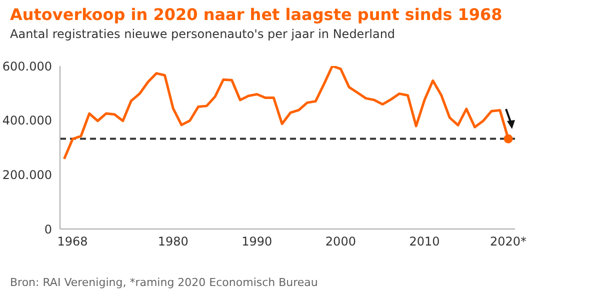 This screenshot has width=605, height=297. What do you see at coordinates (508, 241) in the screenshot?
I see `x-tick-label: 2020*` at bounding box center [508, 241].